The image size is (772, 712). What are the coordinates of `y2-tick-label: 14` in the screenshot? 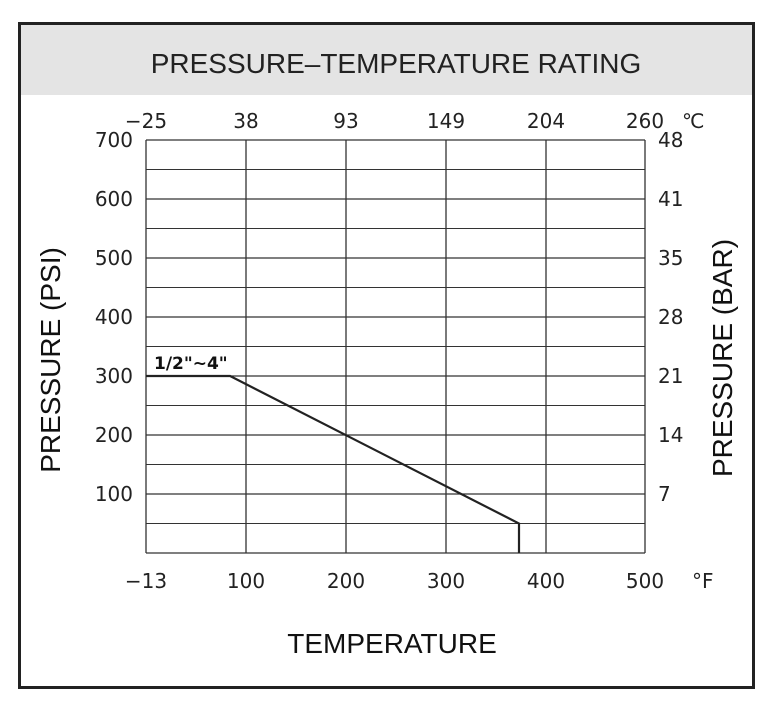 It's located at (670, 435).